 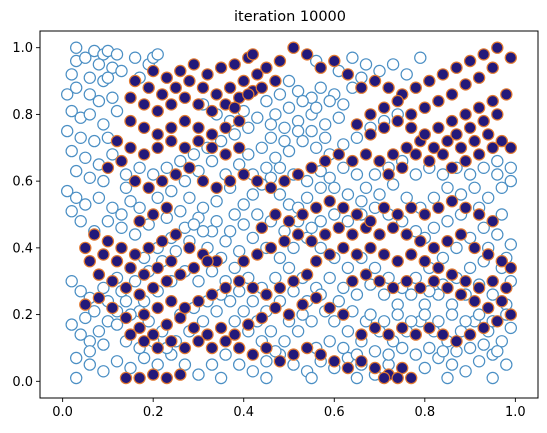 I want to click on chart-title: iteration 10000, so click(x=290, y=17).